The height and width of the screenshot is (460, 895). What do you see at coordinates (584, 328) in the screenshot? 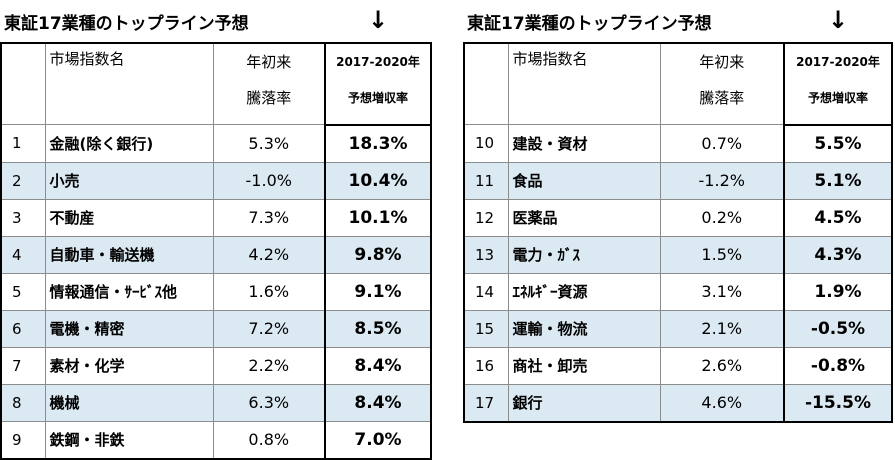
I see `row-name: 運輸・物流` at bounding box center [584, 328].